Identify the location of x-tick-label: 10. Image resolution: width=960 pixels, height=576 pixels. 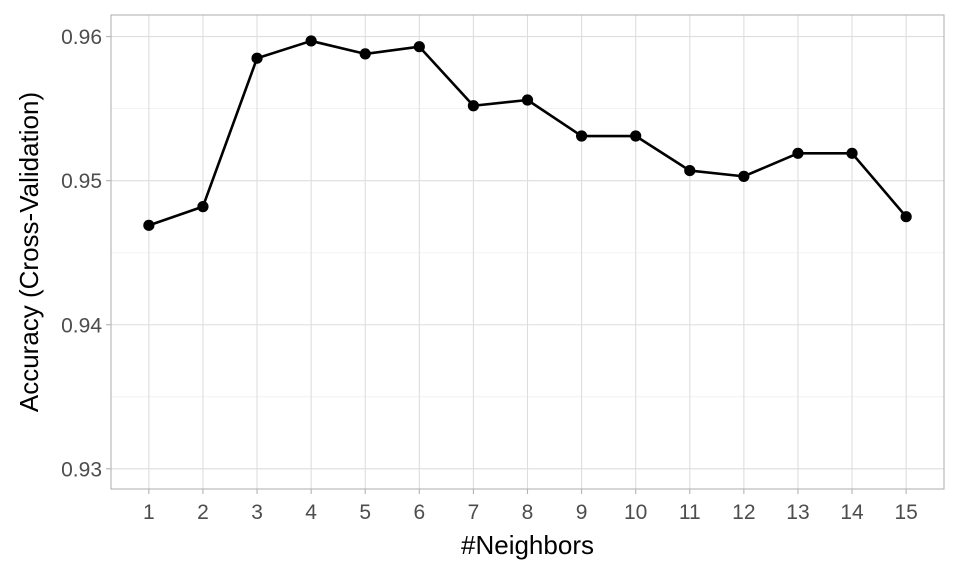
(635, 512).